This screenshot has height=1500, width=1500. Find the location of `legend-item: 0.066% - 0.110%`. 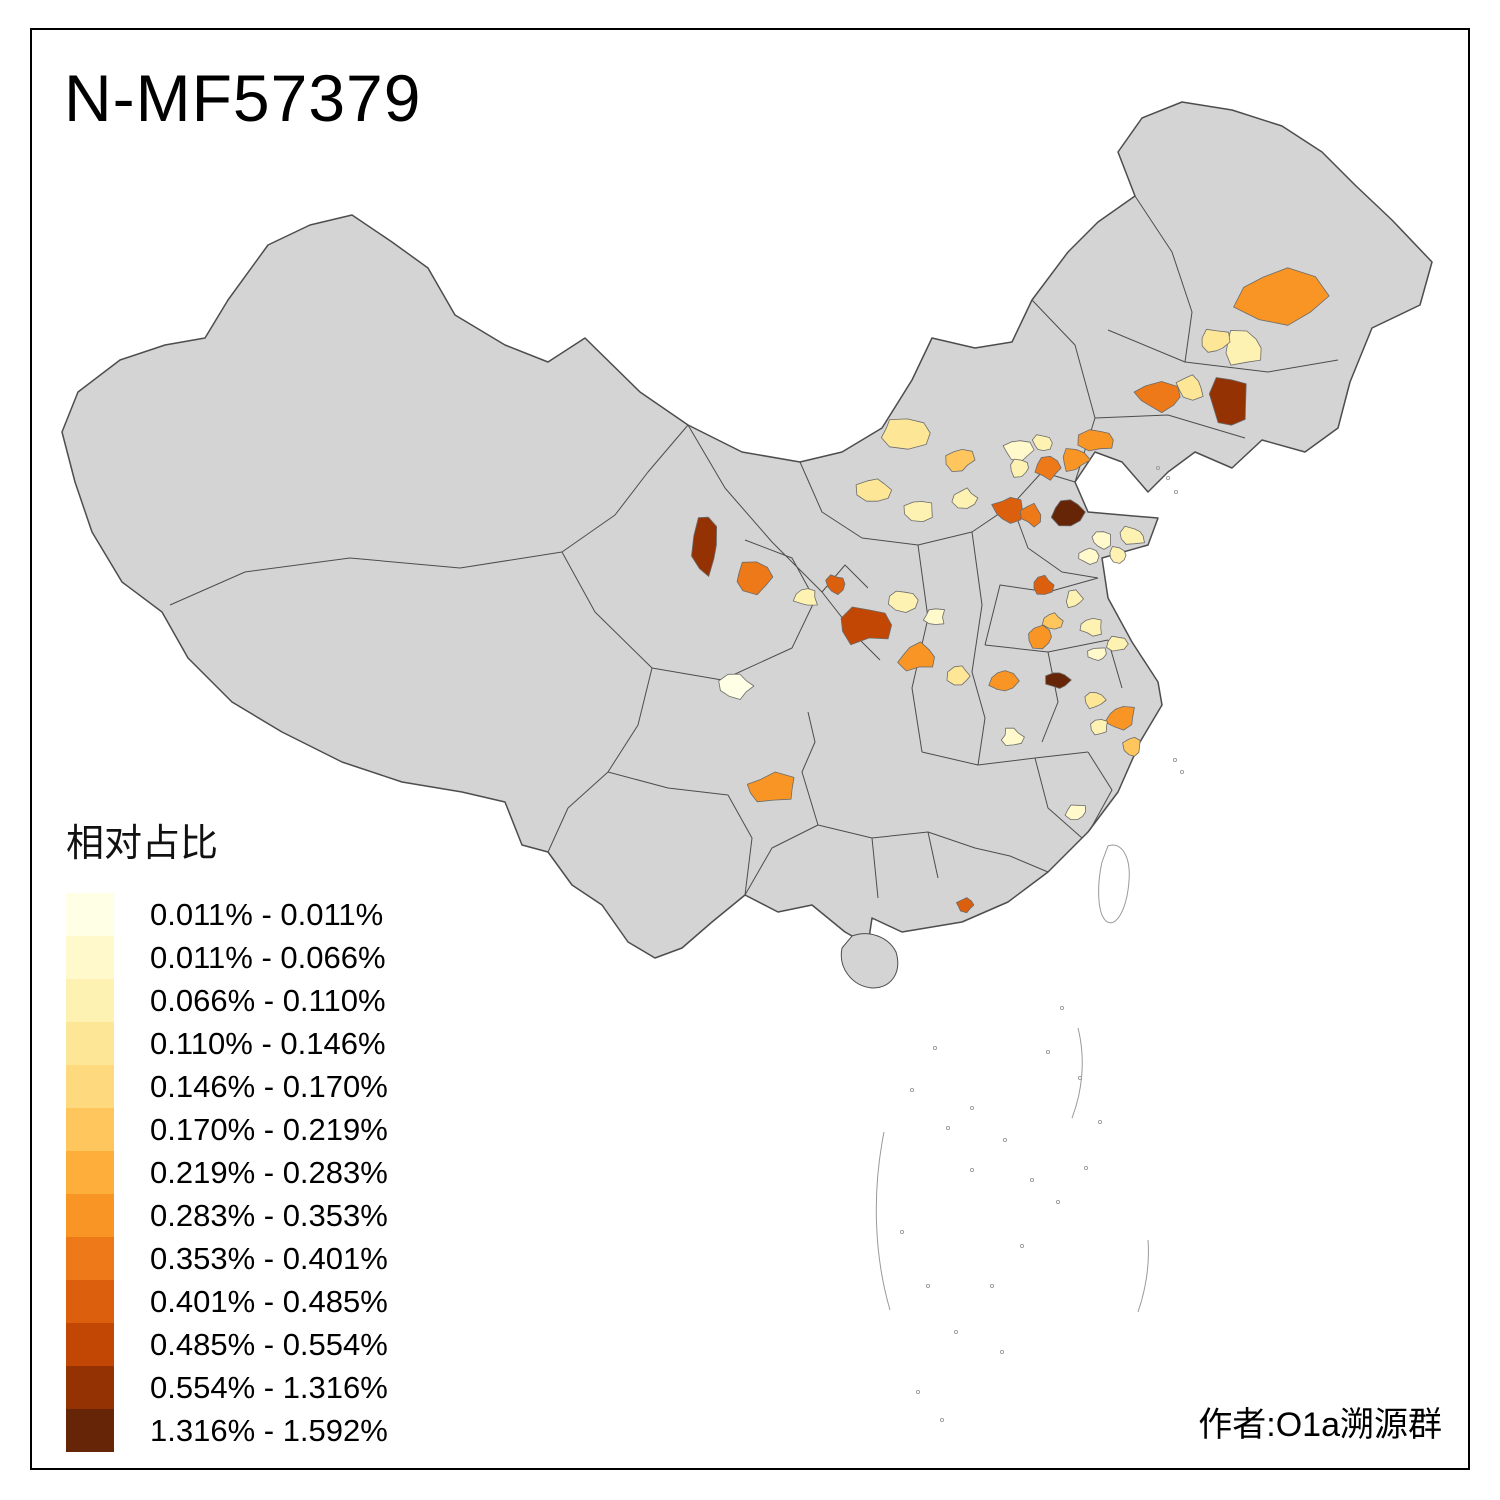

legend-item: 0.066% - 0.110% is located at coordinates (227, 1000).